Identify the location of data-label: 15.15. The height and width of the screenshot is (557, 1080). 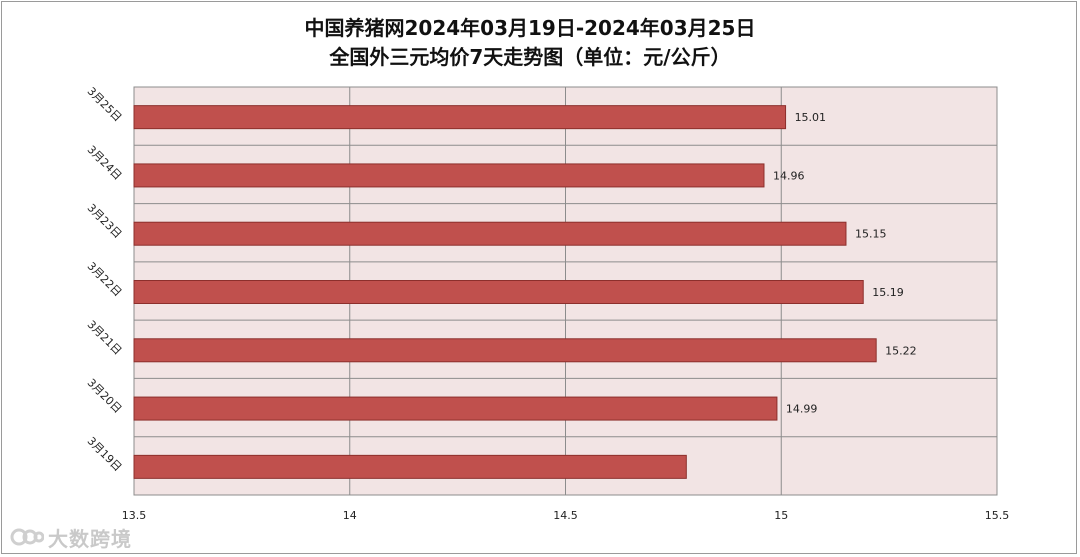
(871, 234).